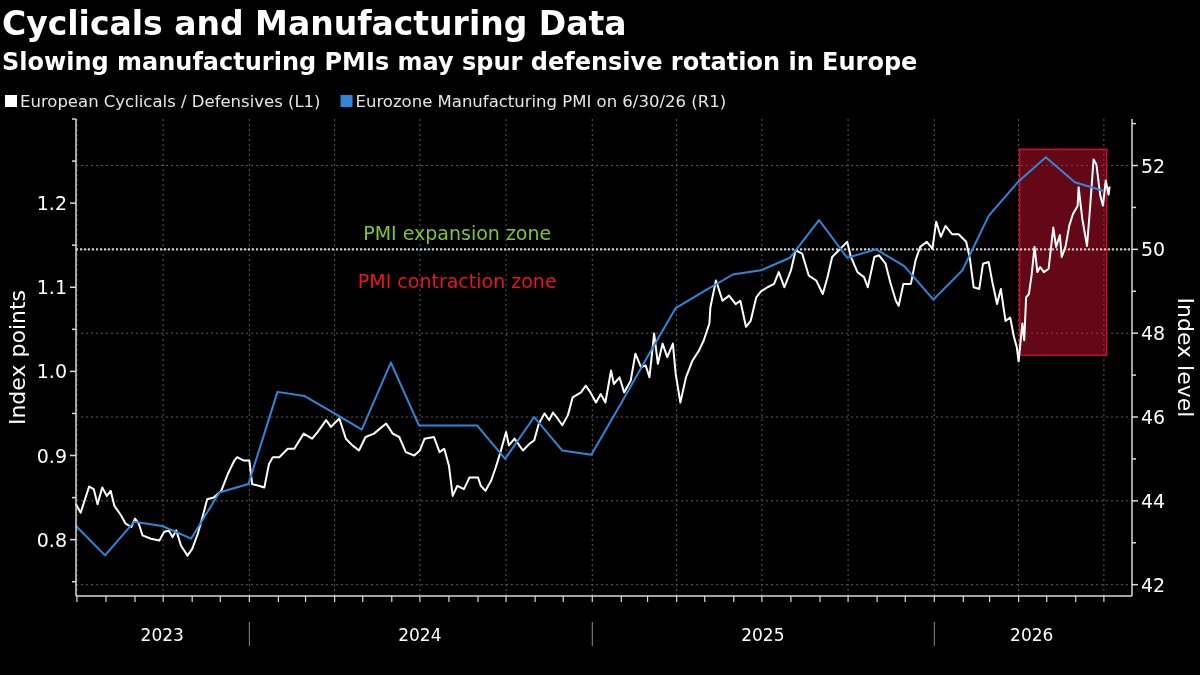 Image resolution: width=1200 pixels, height=675 pixels. Describe the element at coordinates (541, 101) in the screenshot. I see `legend-label: Eurozone Manufacturing PMI on 6/30/26 (R1)` at that location.